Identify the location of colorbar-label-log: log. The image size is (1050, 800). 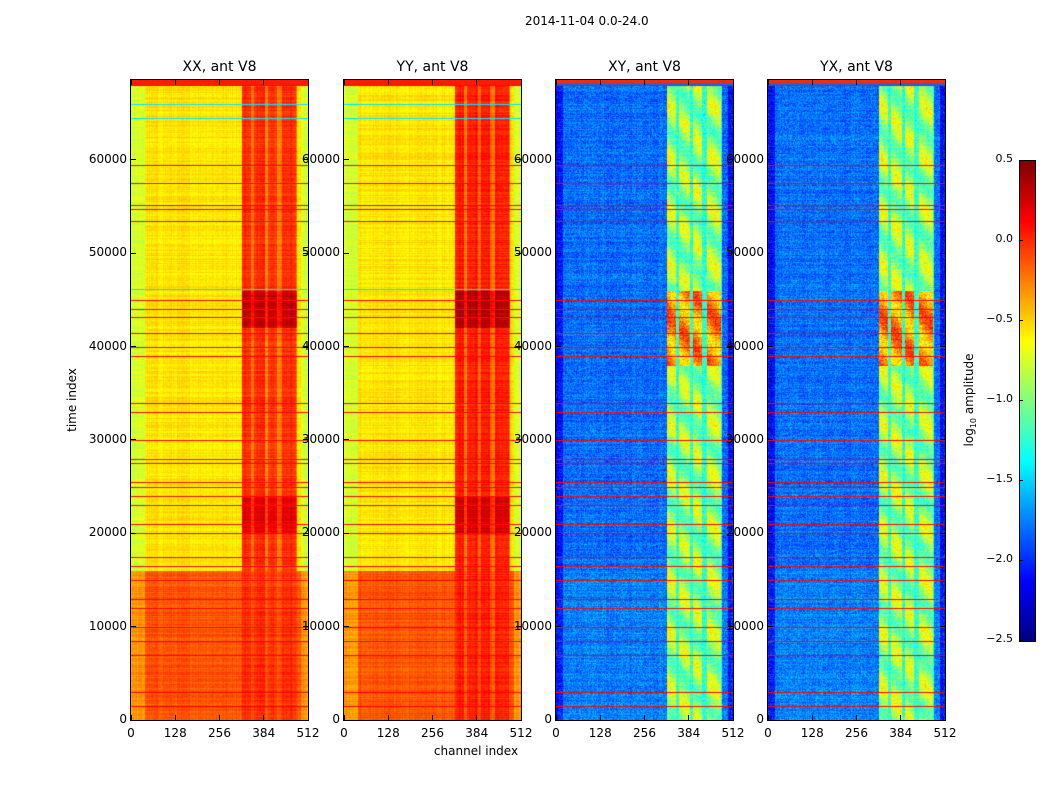
(968, 437).